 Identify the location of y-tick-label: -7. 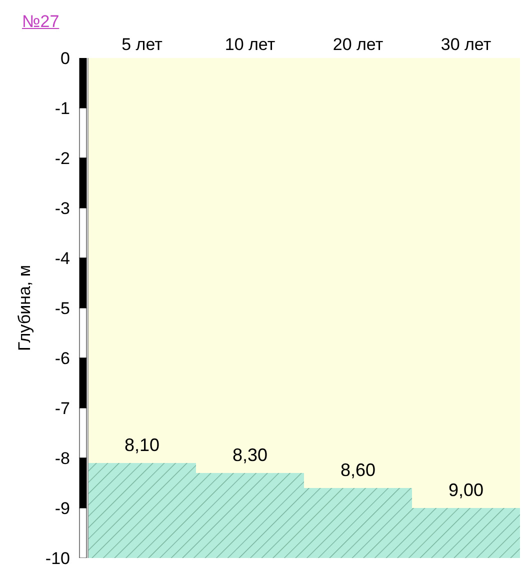
(62, 408).